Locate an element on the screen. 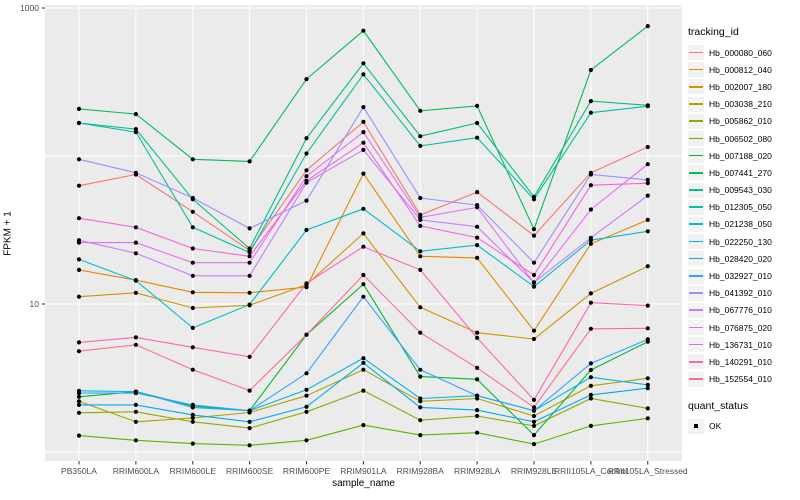 This screenshot has height=500, width=800. legend-item-Hb_067776_010: Hb_067776_010 is located at coordinates (744, 310).